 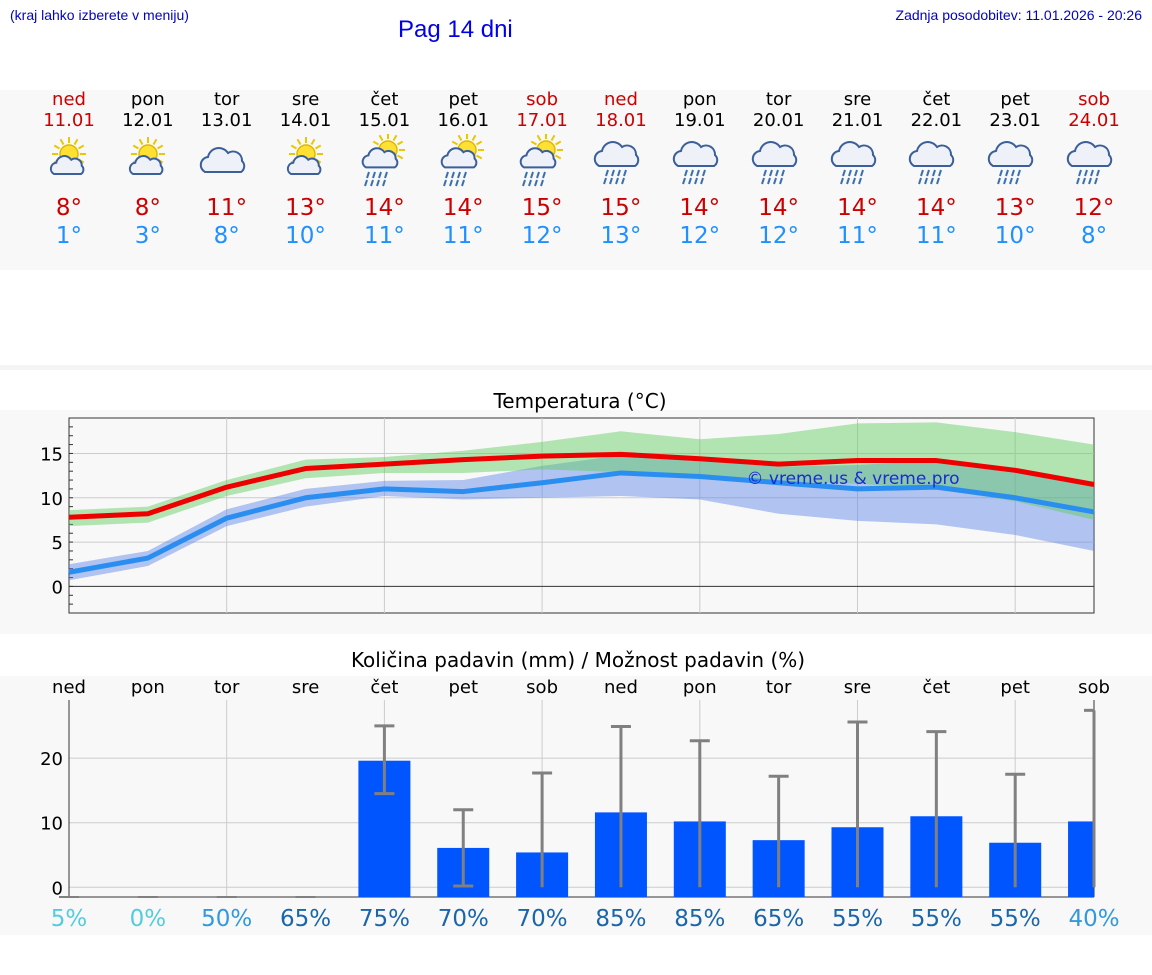 I want to click on min-temperature: 1°, so click(x=69, y=236).